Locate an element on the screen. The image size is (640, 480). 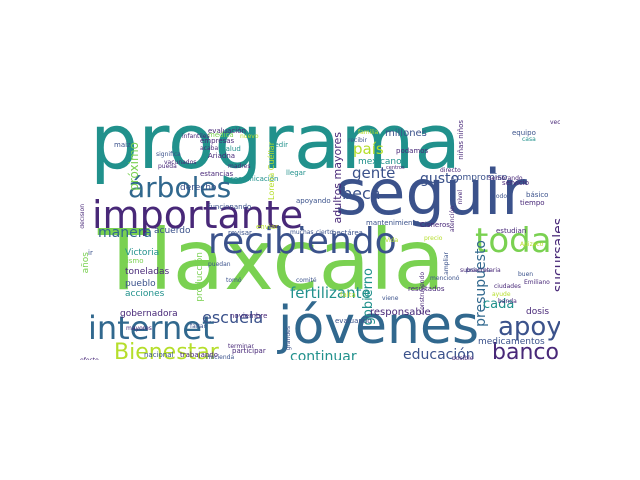
word: familia is located at coordinates (368, 132).